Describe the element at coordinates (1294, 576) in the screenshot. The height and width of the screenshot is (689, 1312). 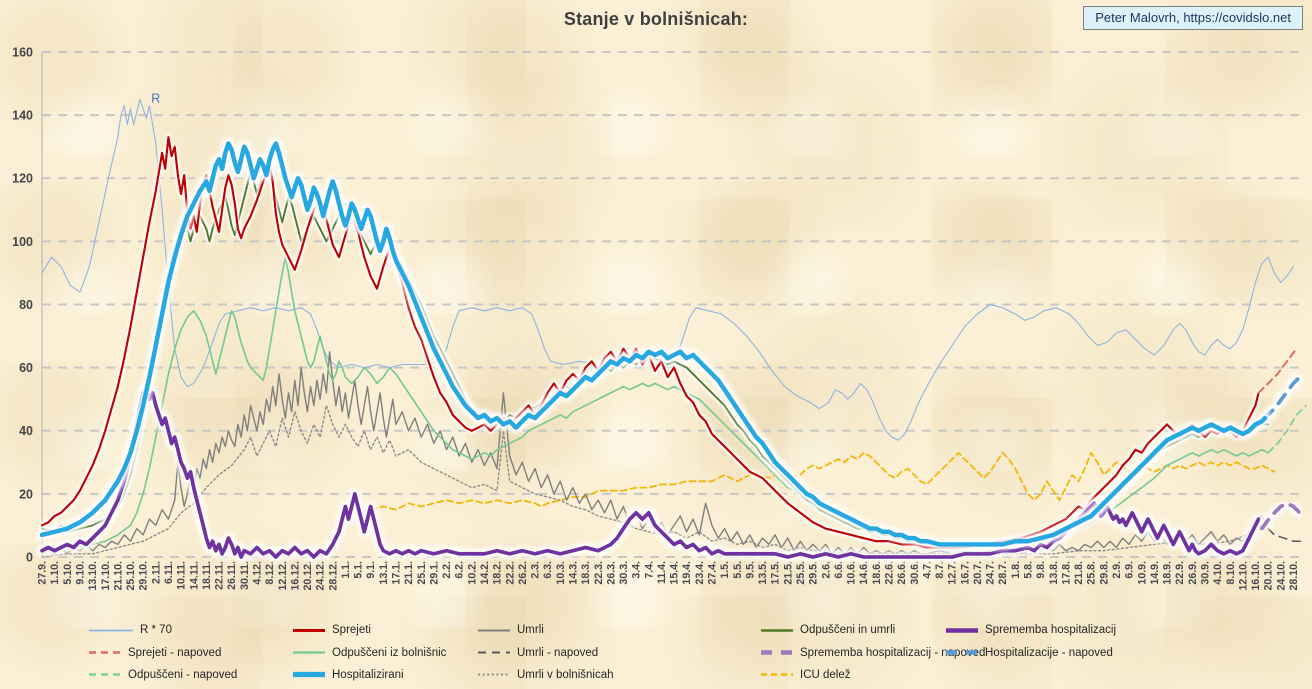
I see `svg-text: 28.10.` at that location.